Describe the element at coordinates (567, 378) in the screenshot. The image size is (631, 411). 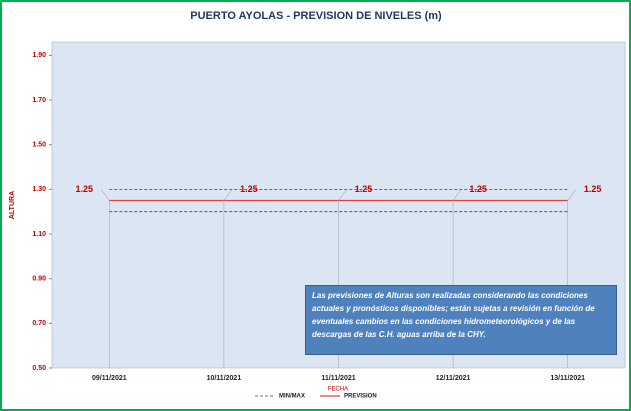
I see `x-tick-label: 13/11/2021` at that location.